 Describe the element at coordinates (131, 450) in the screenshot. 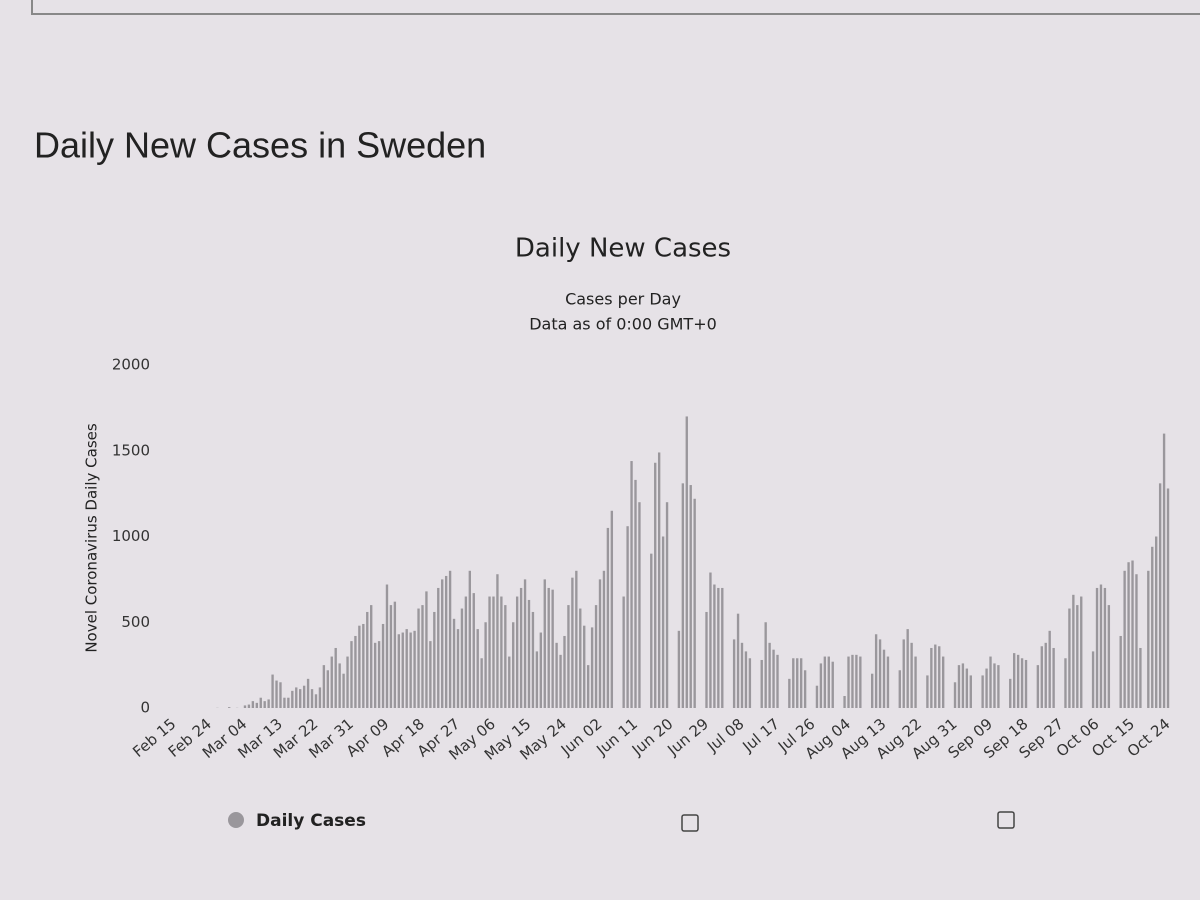

I see `y-tick-label: 1500` at that location.